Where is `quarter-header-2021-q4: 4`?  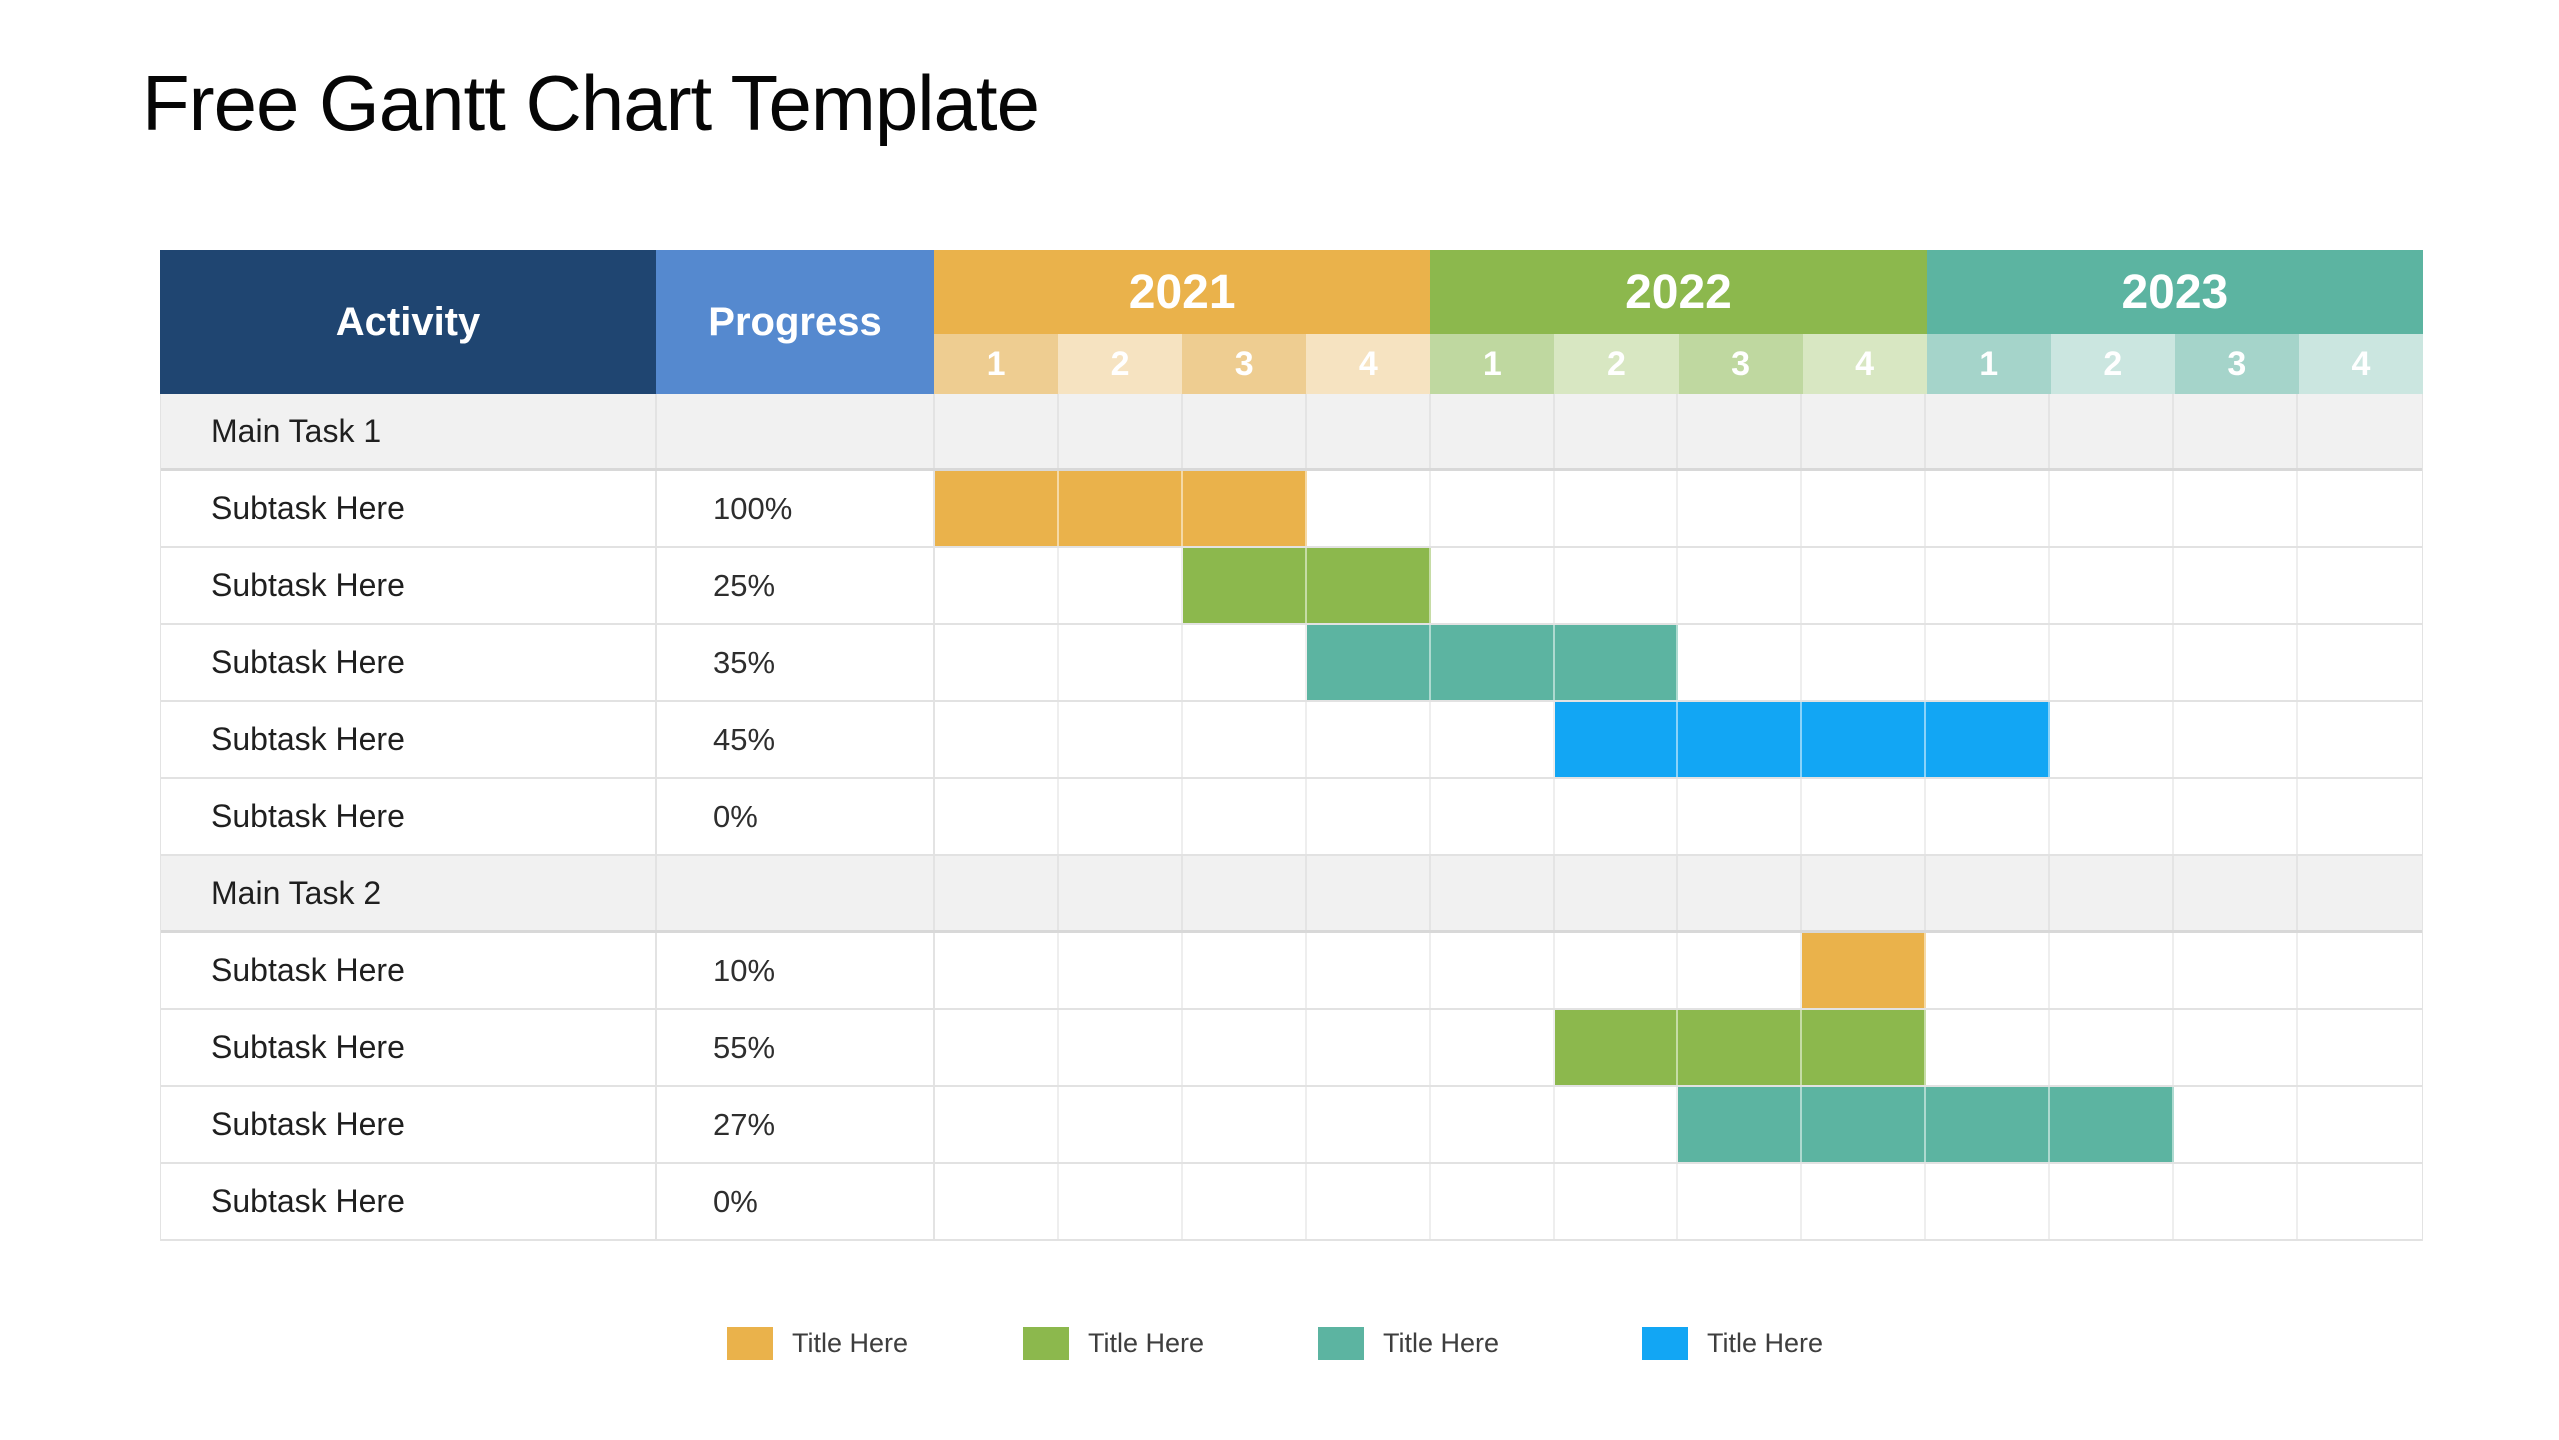
quarter-header-2021-q4: 4 is located at coordinates (1368, 364).